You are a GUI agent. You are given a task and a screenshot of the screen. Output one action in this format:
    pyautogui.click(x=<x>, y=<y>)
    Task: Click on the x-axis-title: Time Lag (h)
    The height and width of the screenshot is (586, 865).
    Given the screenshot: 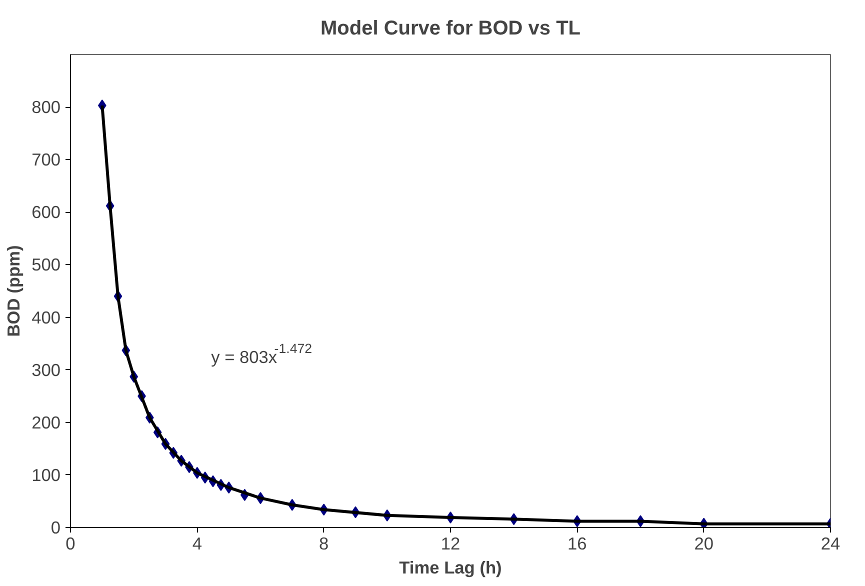 What is the action you would take?
    pyautogui.click(x=450, y=568)
    